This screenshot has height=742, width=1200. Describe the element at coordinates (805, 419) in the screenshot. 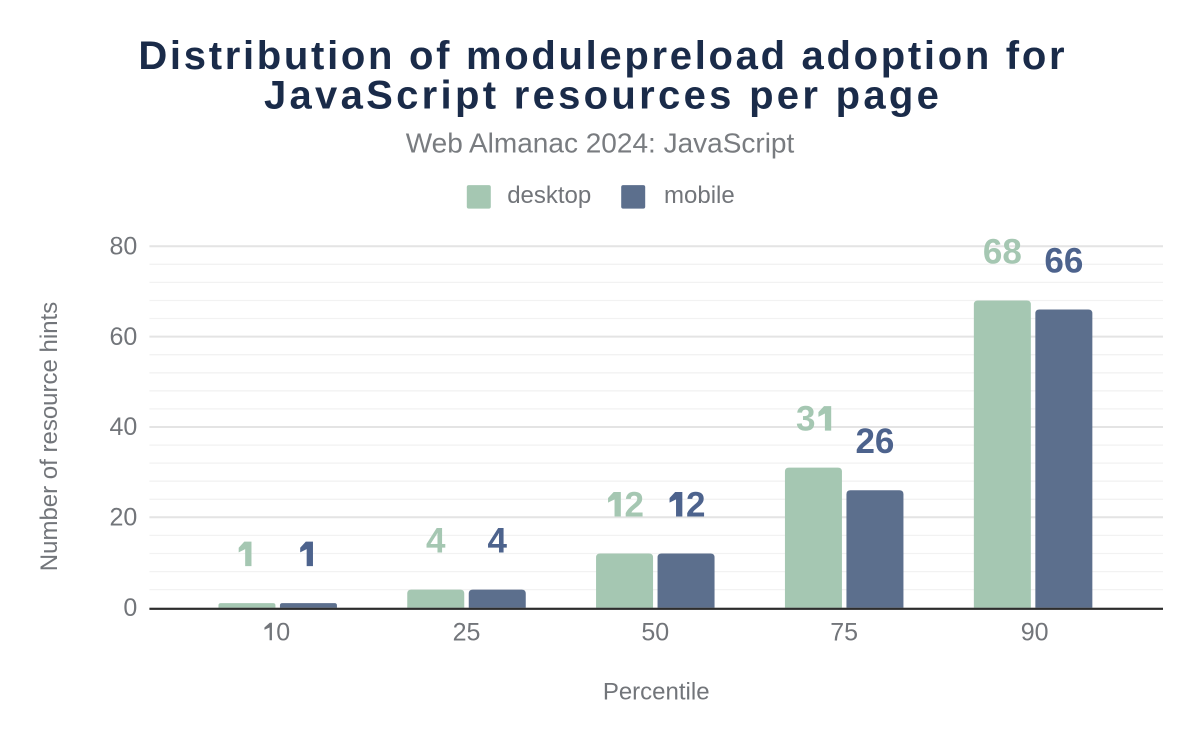

I see `svg-text: 3` at that location.